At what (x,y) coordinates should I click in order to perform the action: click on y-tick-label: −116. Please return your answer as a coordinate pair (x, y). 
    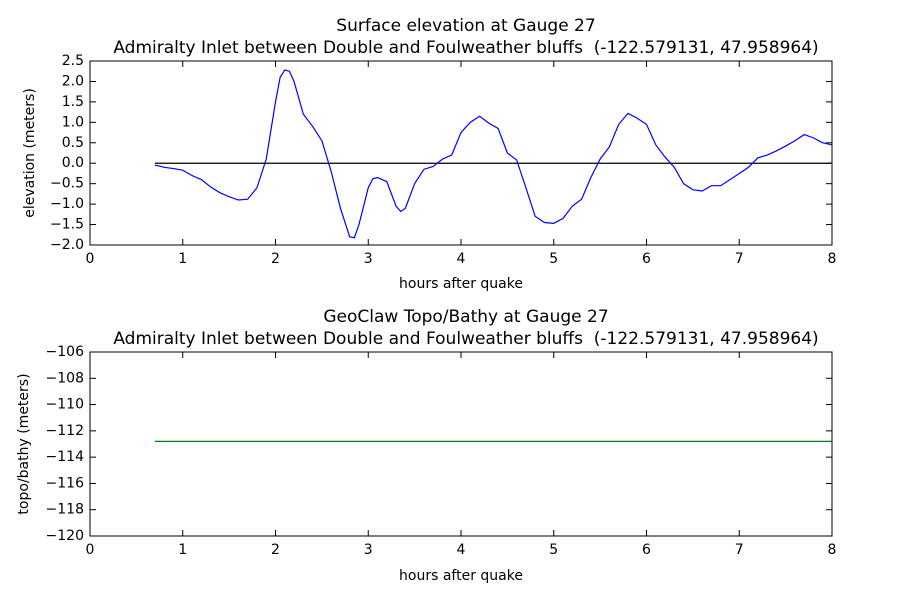
    Looking at the image, I should click on (65, 483).